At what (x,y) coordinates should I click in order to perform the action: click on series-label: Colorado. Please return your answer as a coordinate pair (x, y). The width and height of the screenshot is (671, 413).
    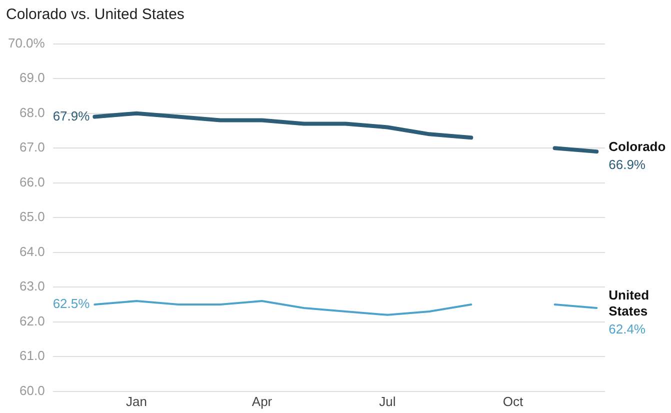
    Looking at the image, I should click on (637, 146).